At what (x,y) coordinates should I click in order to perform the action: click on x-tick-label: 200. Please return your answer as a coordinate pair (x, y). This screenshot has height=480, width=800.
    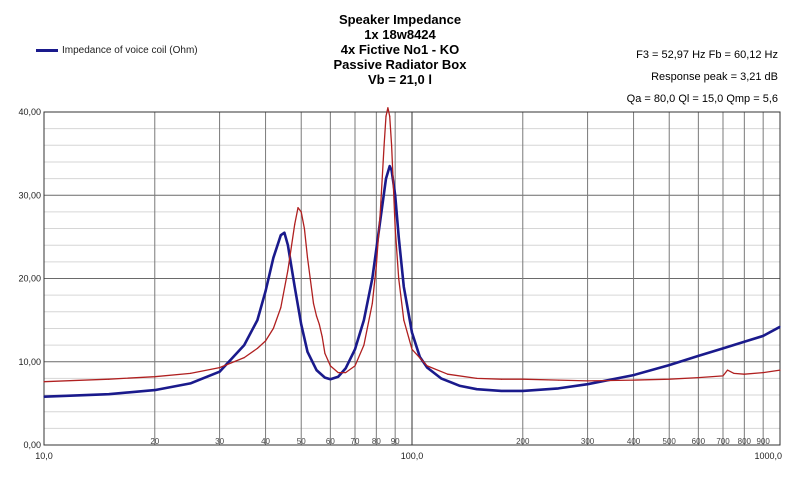
    Looking at the image, I should click on (523, 441).